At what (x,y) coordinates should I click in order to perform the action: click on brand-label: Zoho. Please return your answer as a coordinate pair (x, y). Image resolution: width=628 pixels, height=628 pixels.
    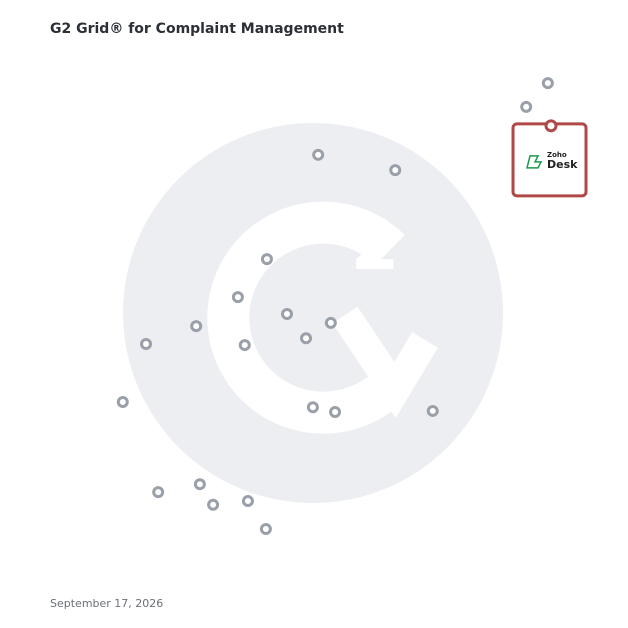
    Looking at the image, I should click on (557, 155).